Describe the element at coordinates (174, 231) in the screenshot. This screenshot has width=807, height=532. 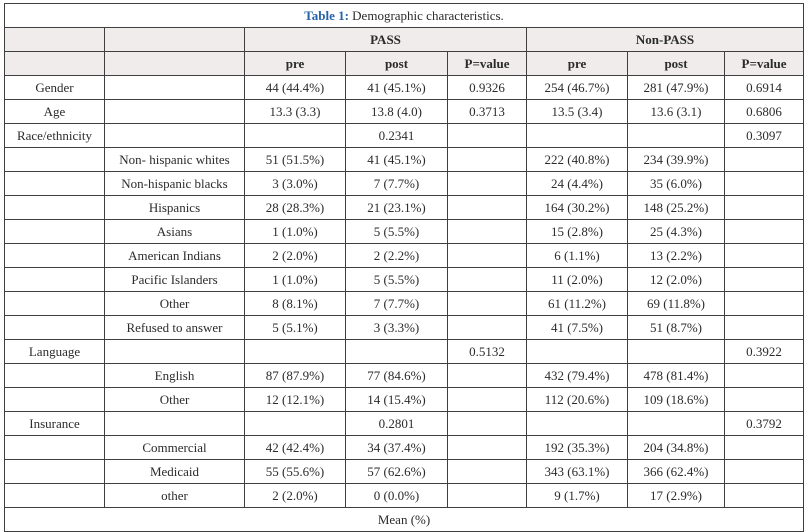
I see `cell: Asians` at that location.